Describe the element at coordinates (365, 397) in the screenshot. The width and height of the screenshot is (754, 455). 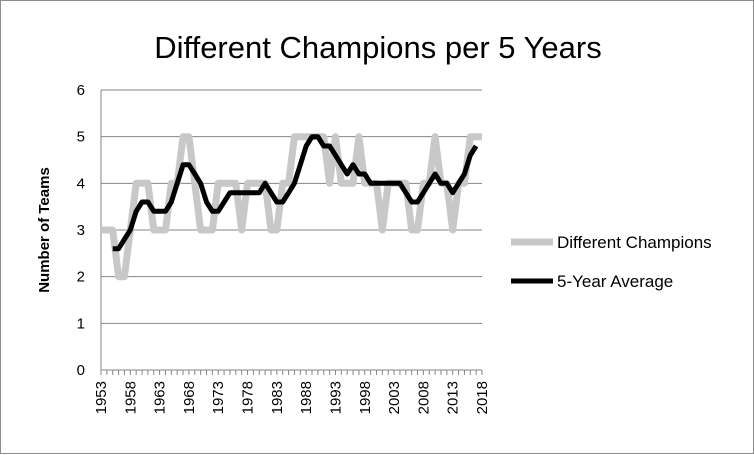
I see `x-tick-label: 1998` at that location.